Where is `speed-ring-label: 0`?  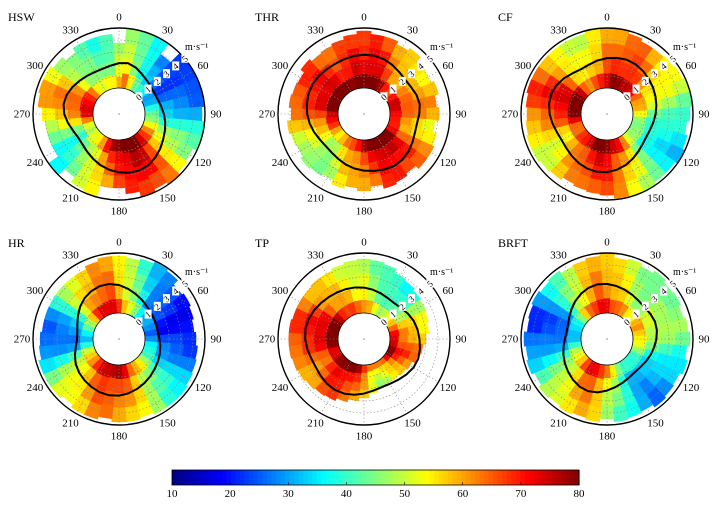
speed-ring-label: 0 is located at coordinates (139, 97).